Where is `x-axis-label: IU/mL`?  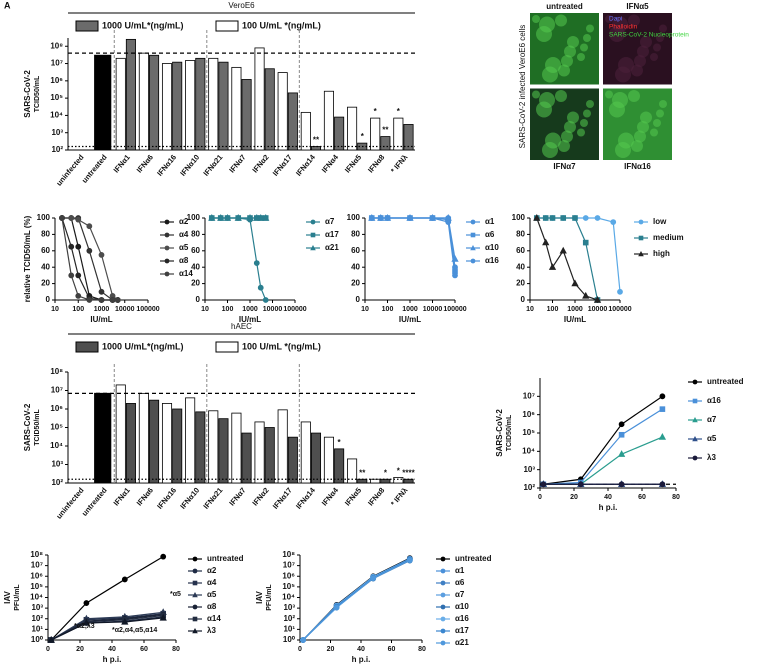
x-axis-label: IU/mL is located at coordinates (575, 319).